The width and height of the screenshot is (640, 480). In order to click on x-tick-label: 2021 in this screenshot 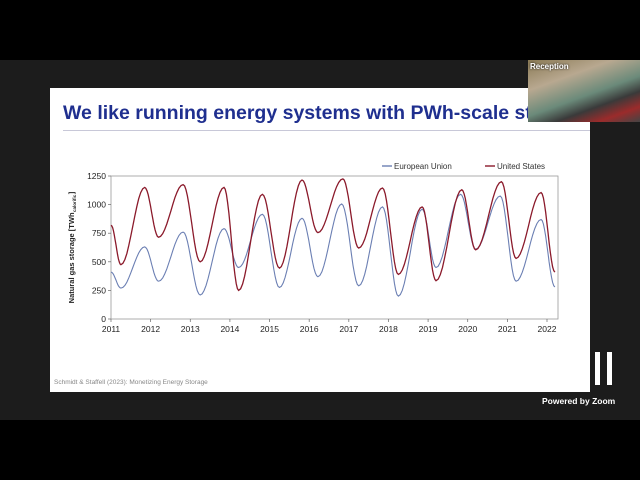, I will do `click(507, 329)`.